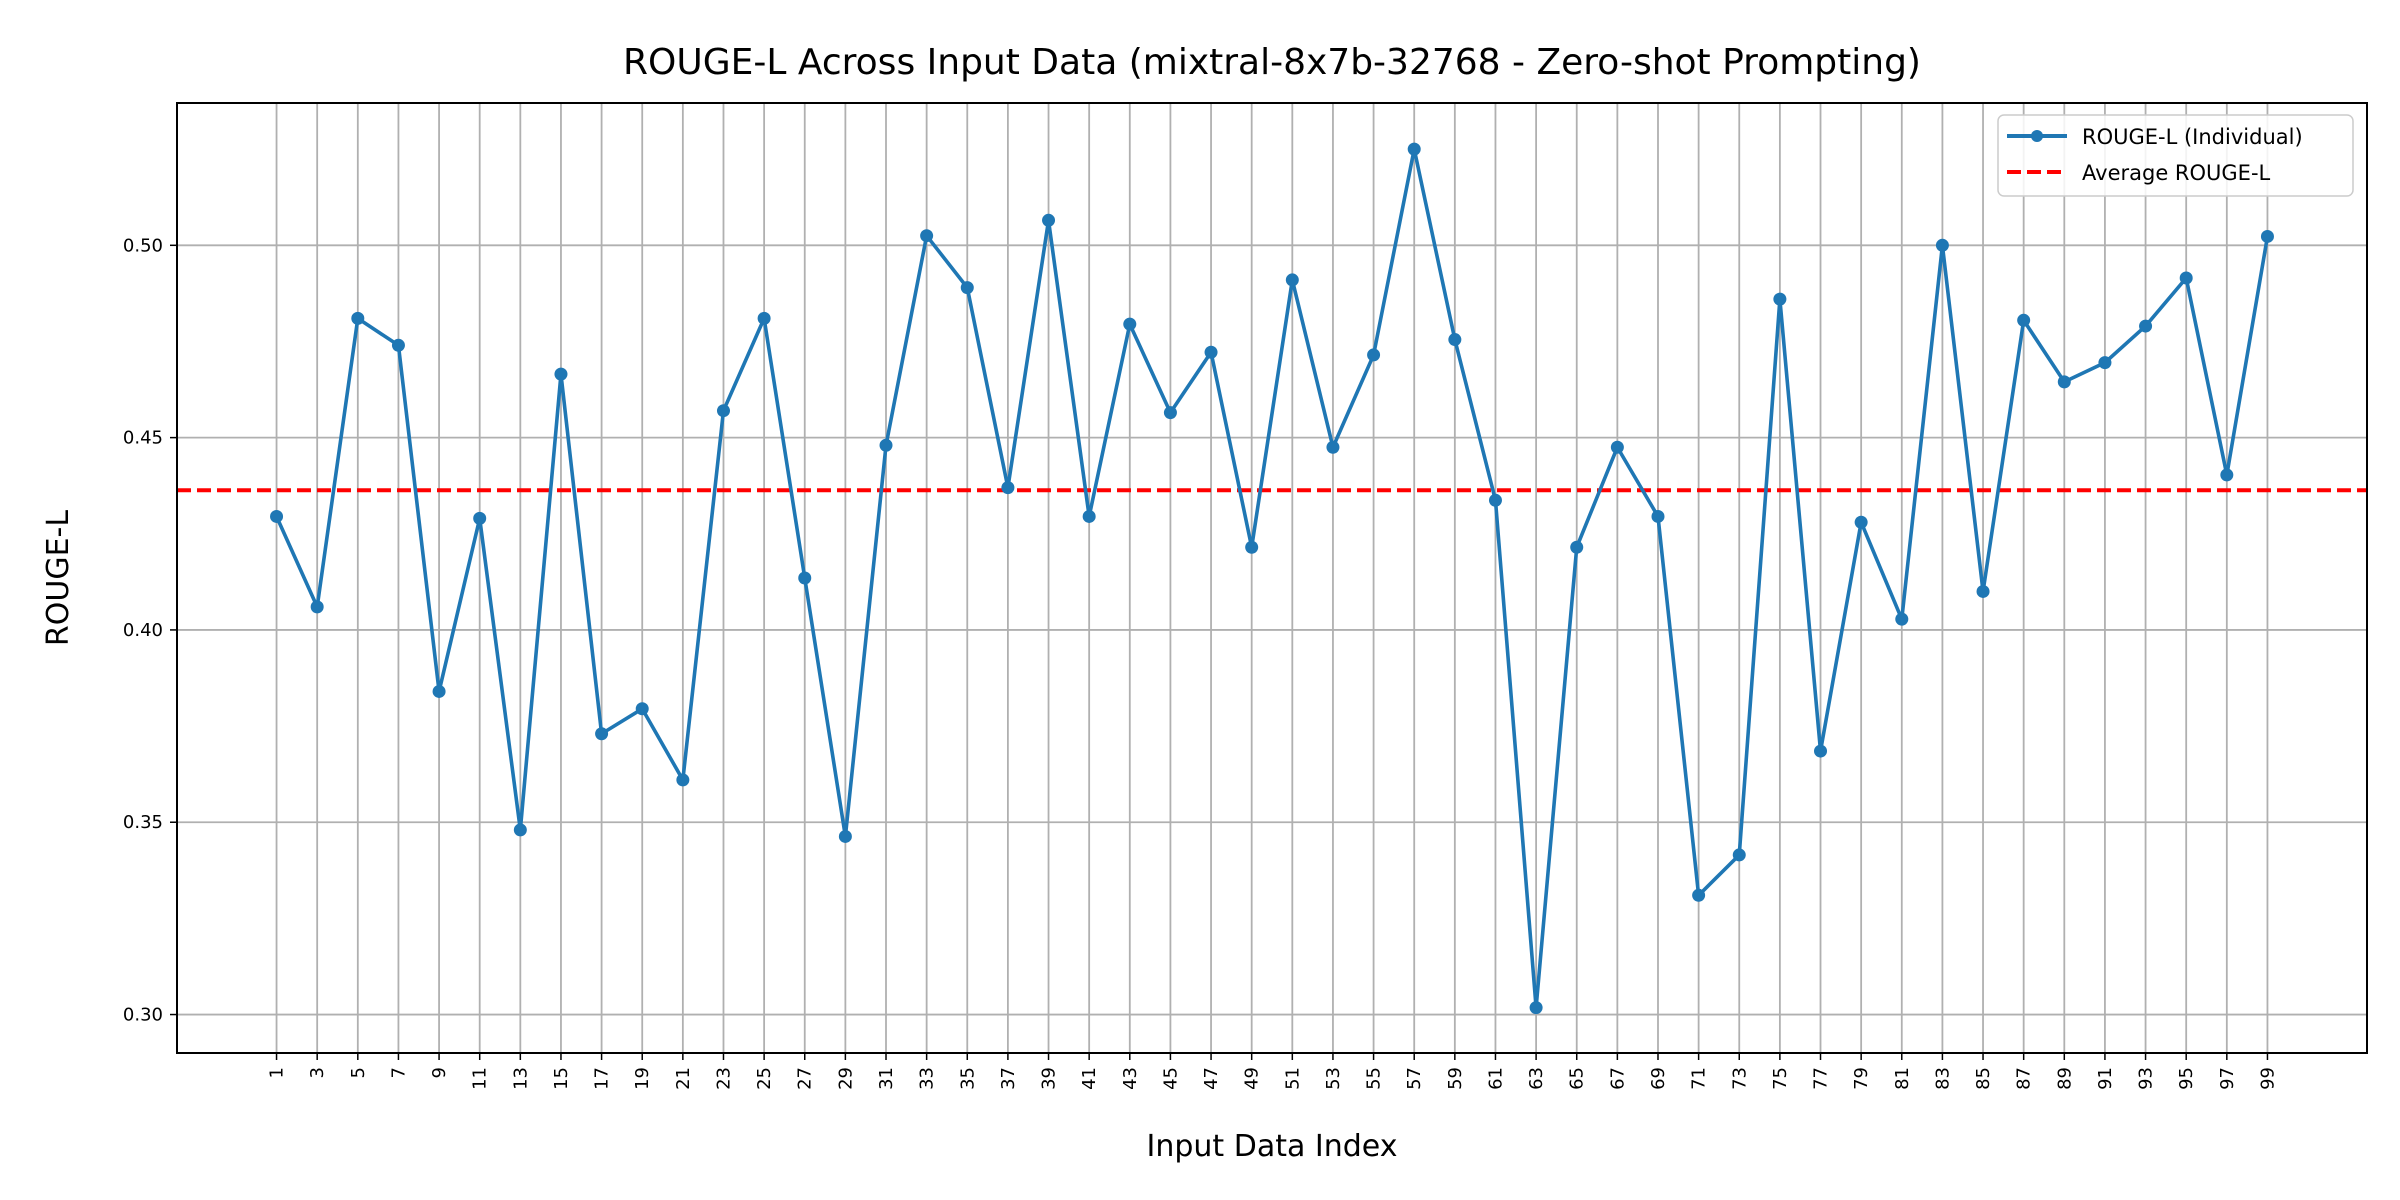 The width and height of the screenshot is (2400, 1200). I want to click on x-tick-label: 97, so click(2227, 1078).